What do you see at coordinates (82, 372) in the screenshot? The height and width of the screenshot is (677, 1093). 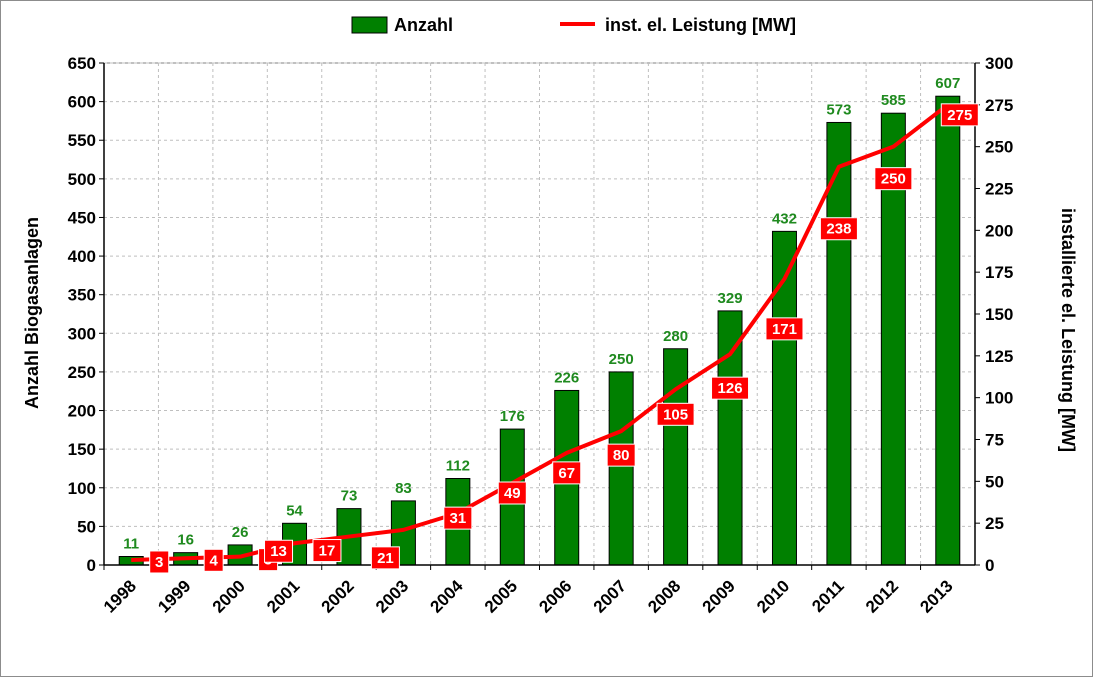 I see `y-tick-label-left: 250` at bounding box center [82, 372].